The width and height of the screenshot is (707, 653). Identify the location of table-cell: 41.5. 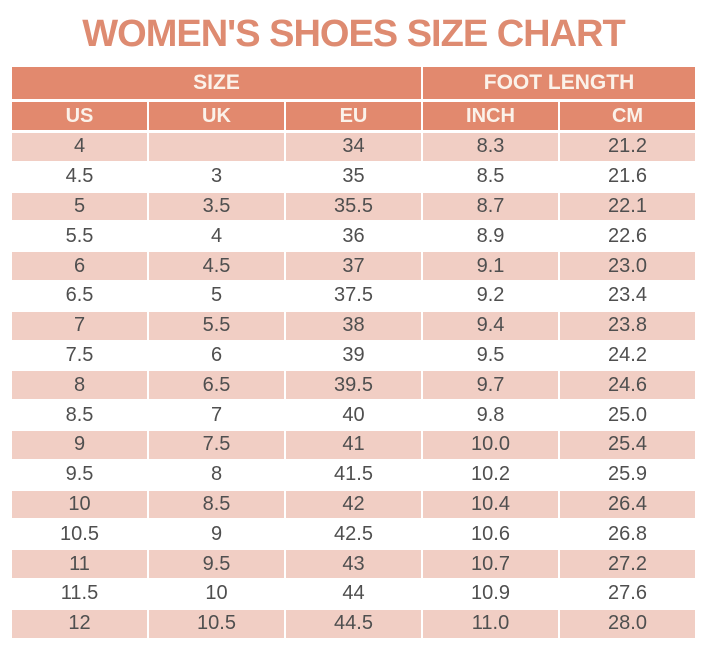
(353, 474).